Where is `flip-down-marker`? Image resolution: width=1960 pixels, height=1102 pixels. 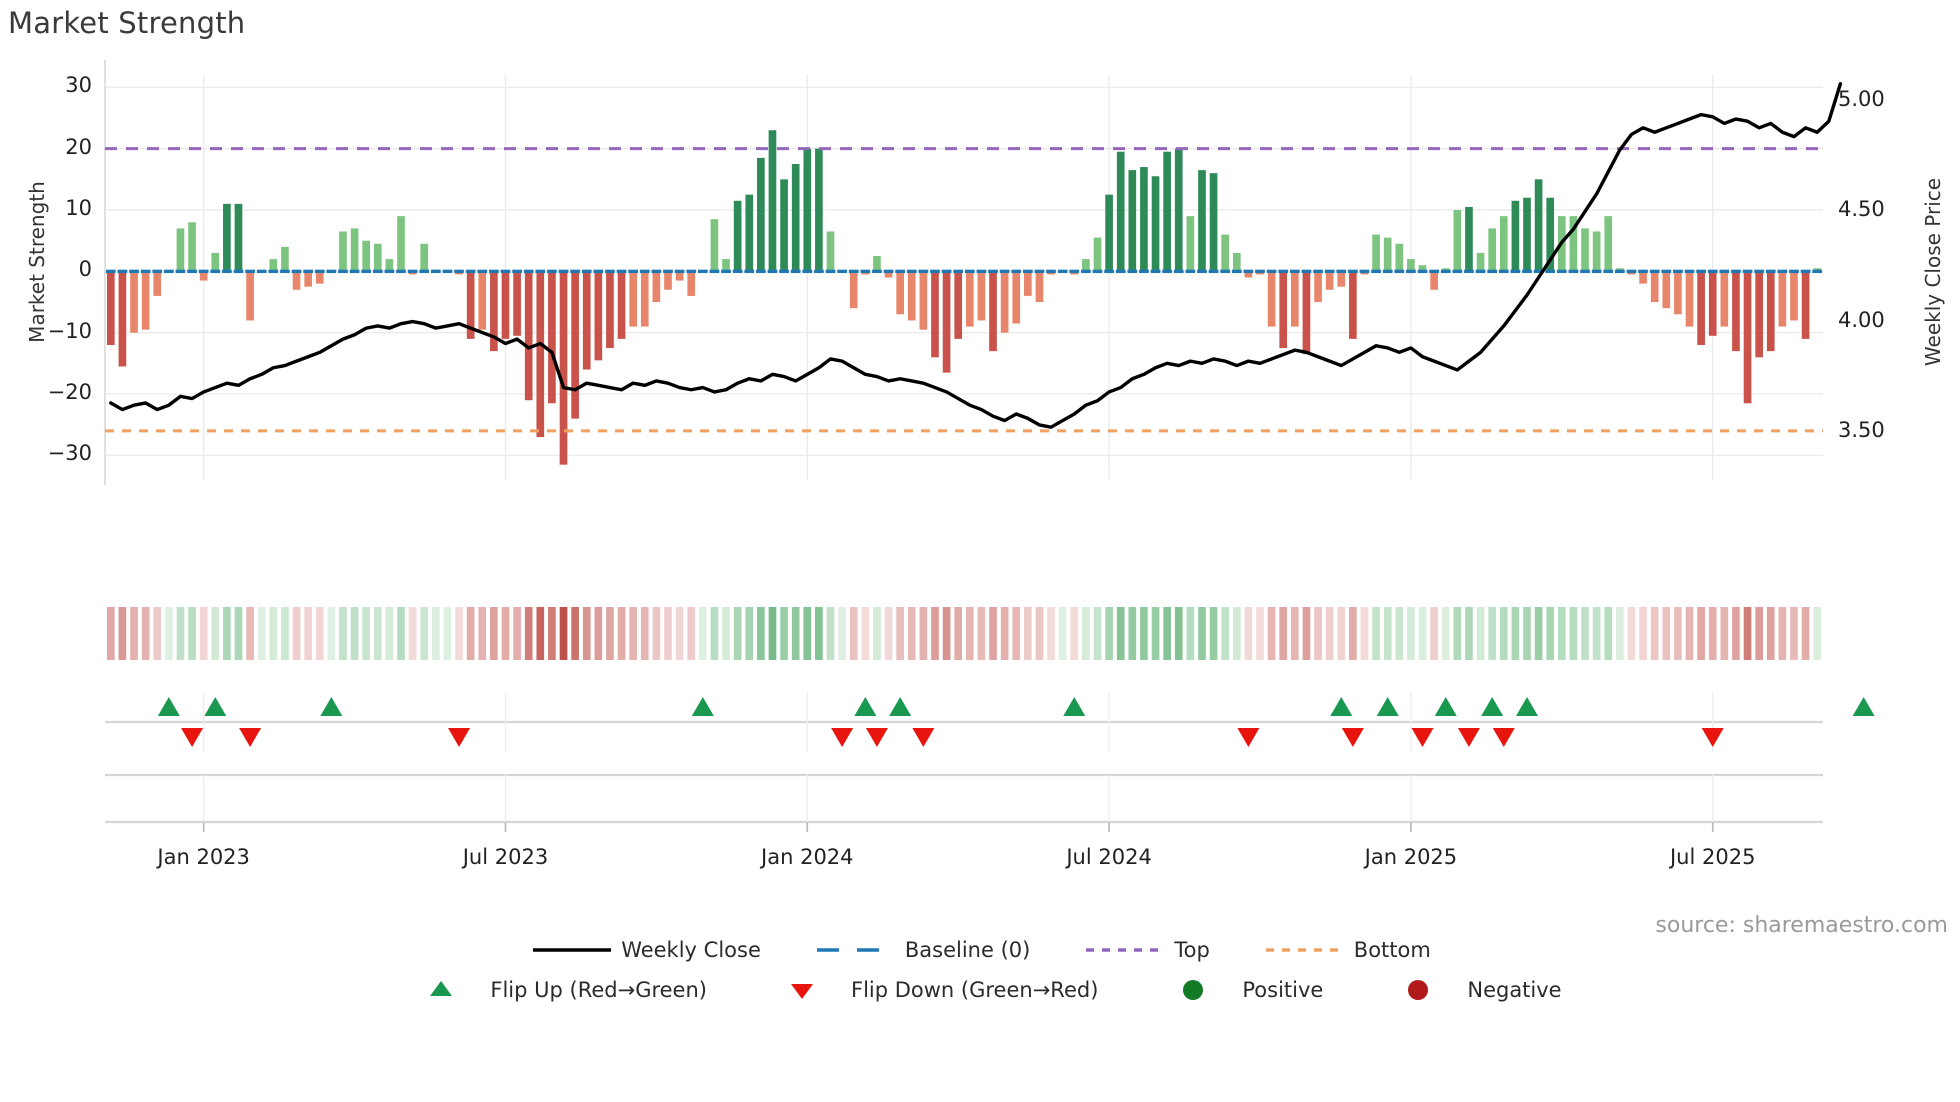 flip-down-marker is located at coordinates (923, 737).